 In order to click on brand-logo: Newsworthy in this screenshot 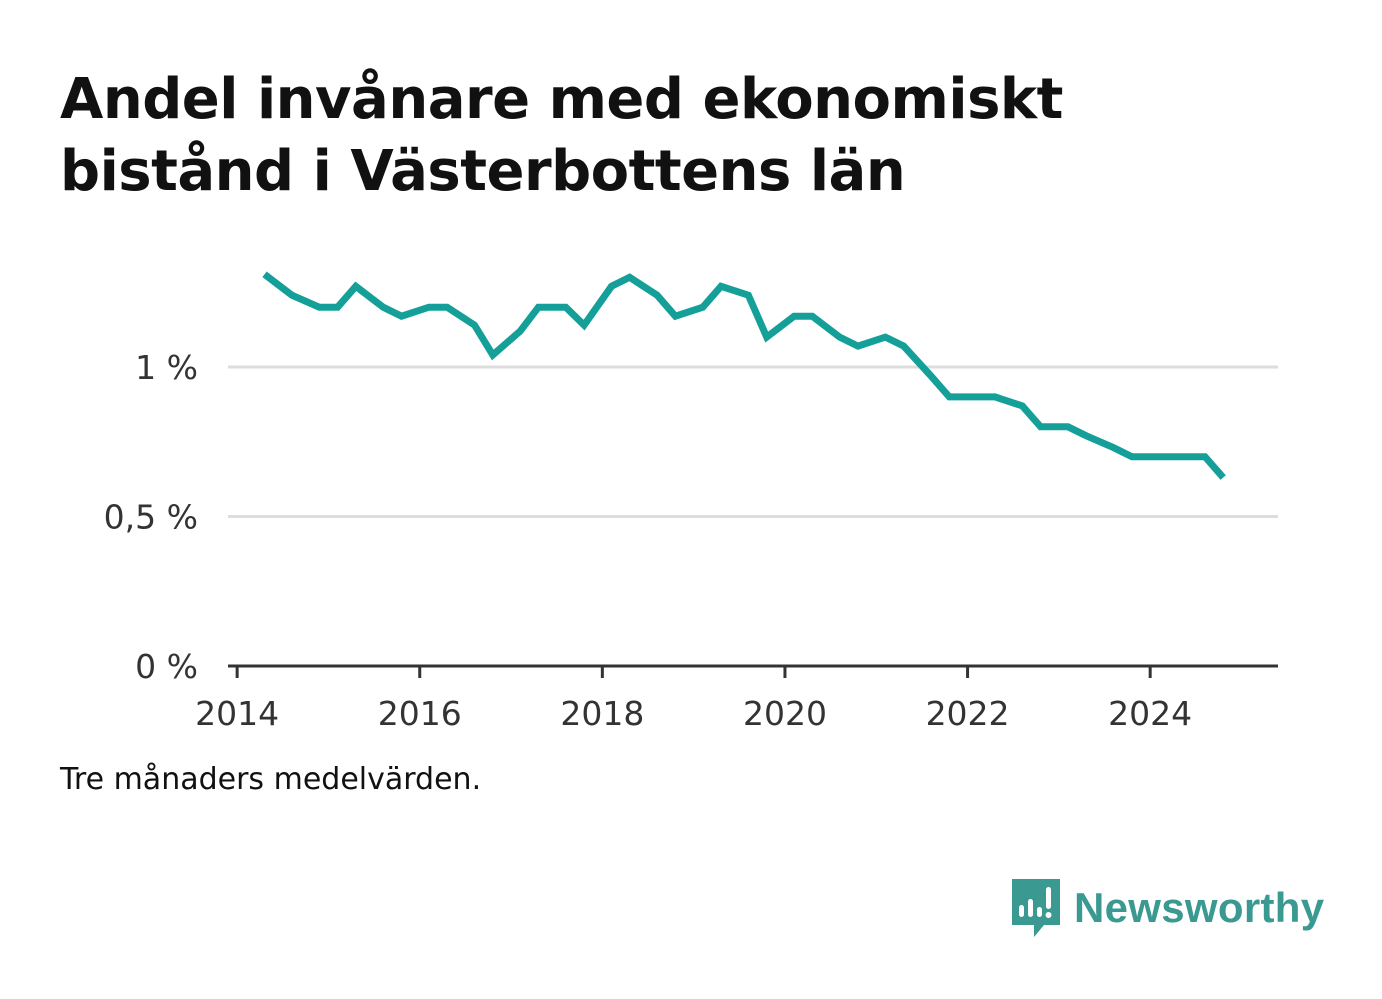, I will do `click(1167, 908)`.